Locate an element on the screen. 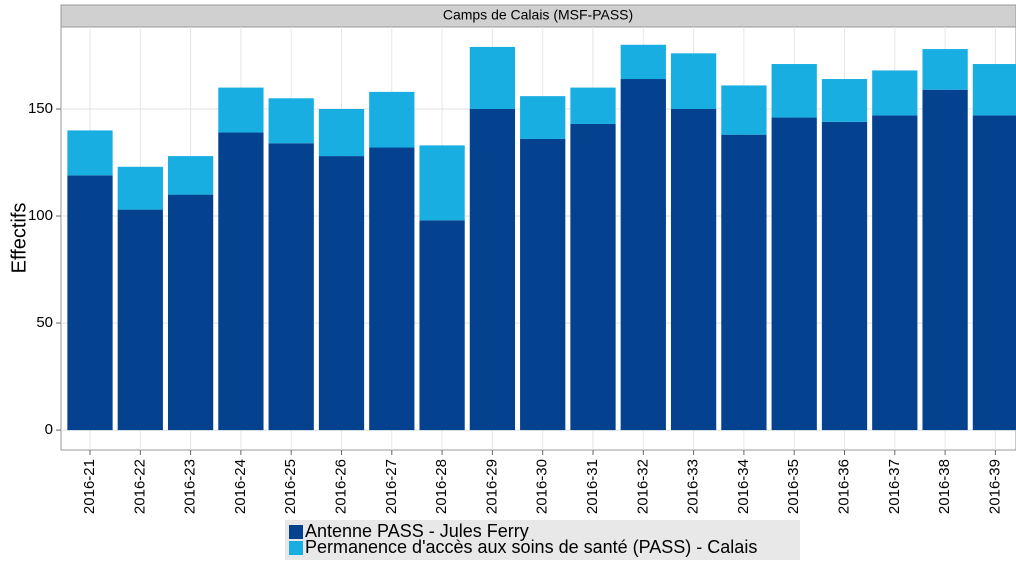  x-tick-label: 2016-34 is located at coordinates (743, 486).